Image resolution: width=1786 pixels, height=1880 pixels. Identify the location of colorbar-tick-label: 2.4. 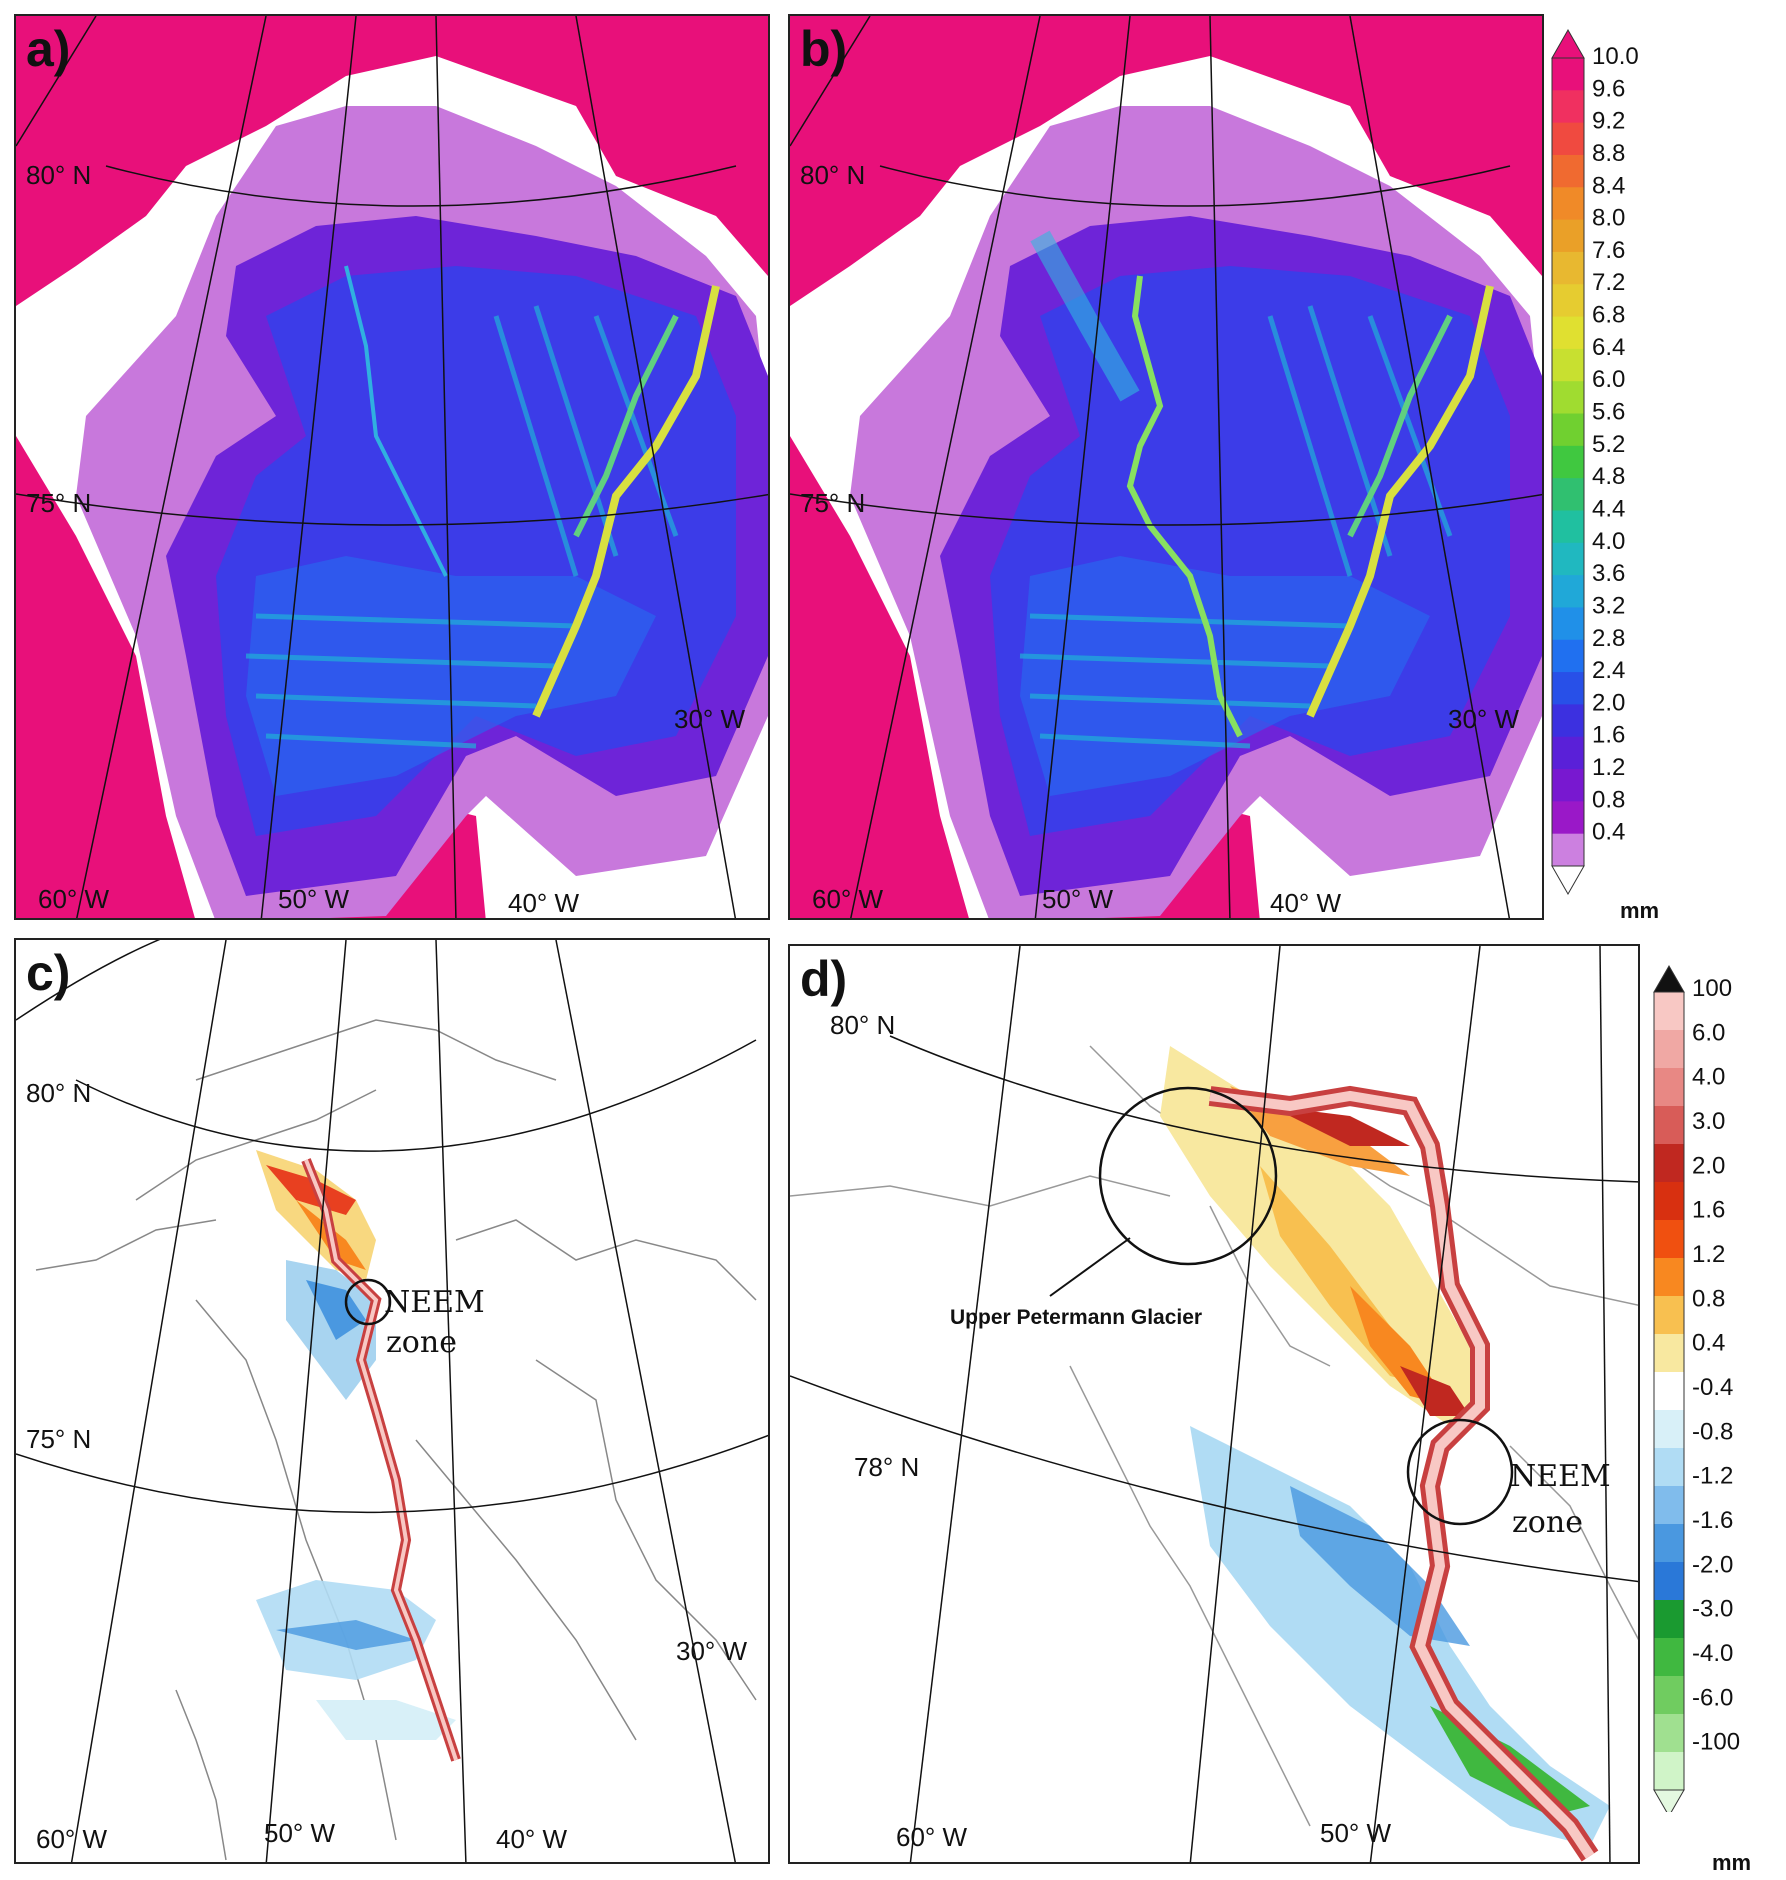
(1608, 670).